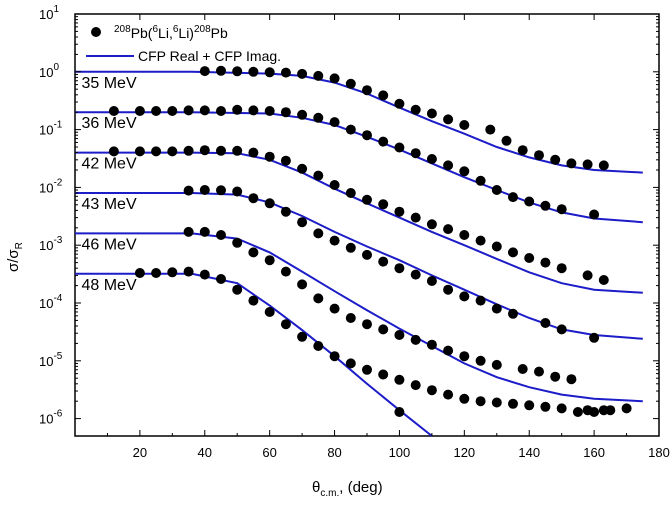  I want to click on energy-label: 42 MeV, so click(108, 164).